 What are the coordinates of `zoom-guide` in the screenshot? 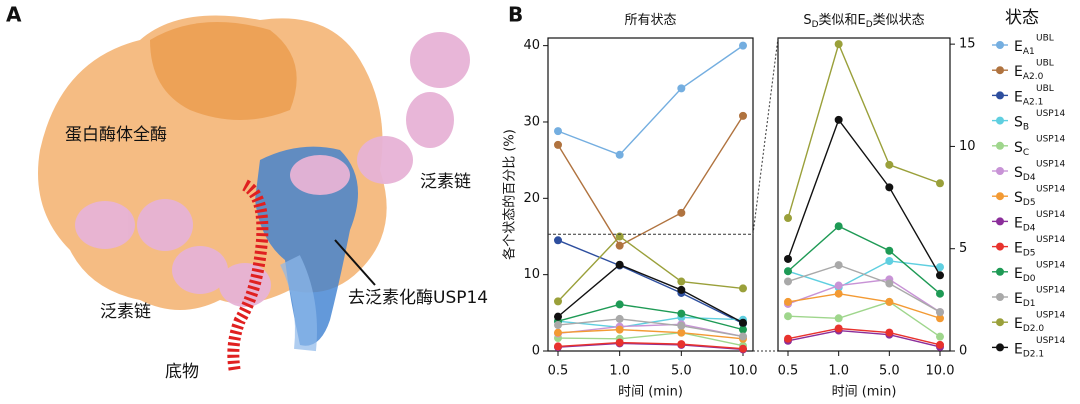 It's located at (765, 136).